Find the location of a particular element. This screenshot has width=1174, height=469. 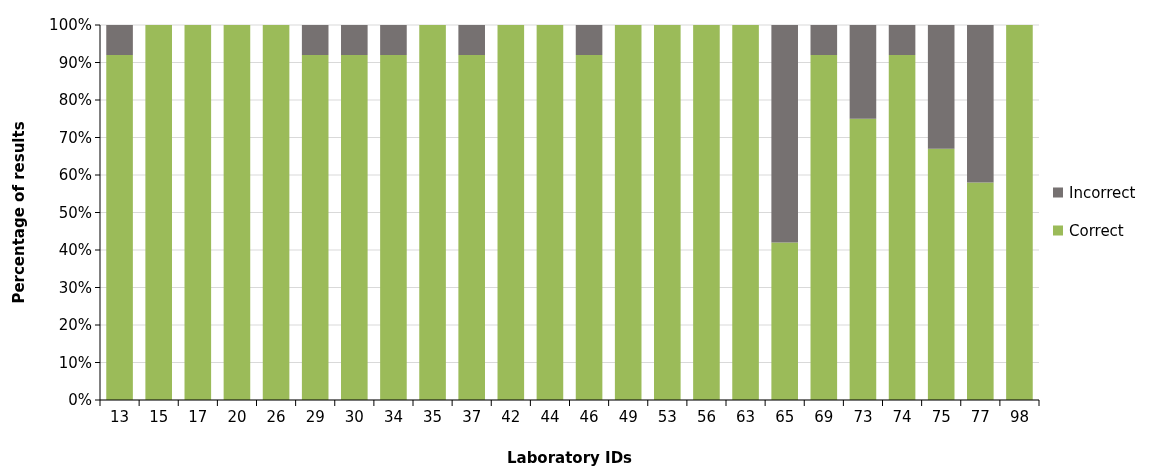

x-tick-label: 42 is located at coordinates (511, 417).